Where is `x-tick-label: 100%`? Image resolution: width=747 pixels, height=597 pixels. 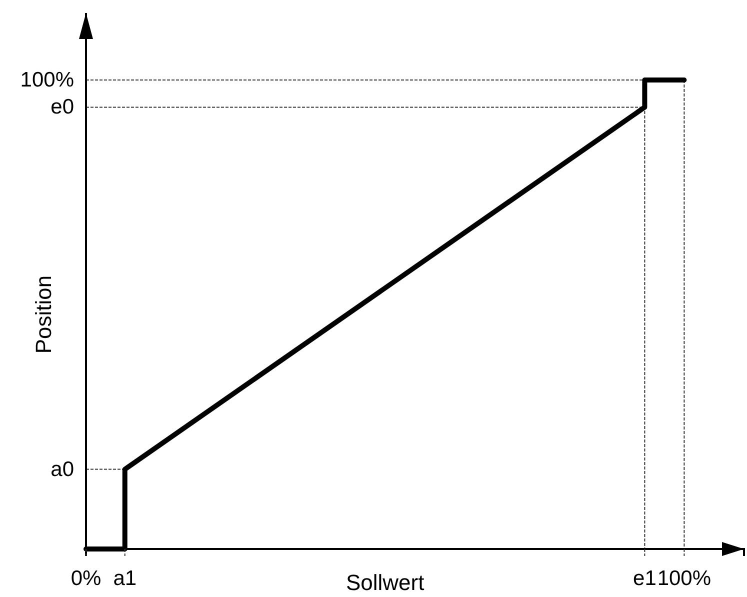 x-tick-label: 100% is located at coordinates (684, 578).